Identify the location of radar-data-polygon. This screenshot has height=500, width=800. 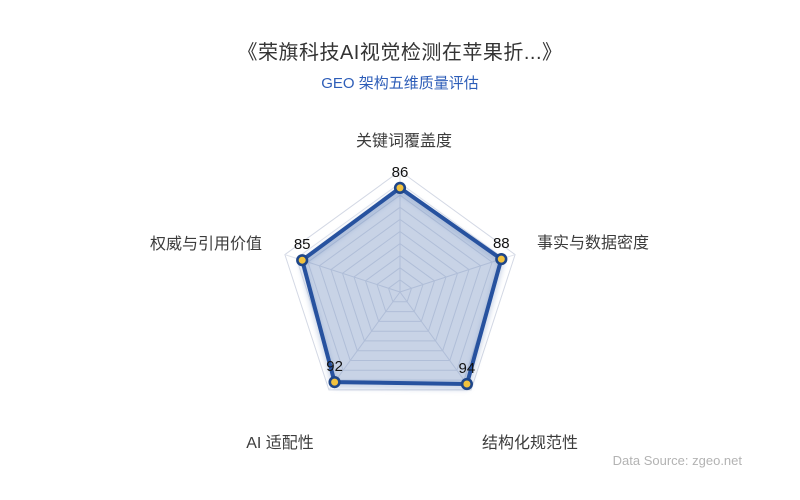
(402, 285).